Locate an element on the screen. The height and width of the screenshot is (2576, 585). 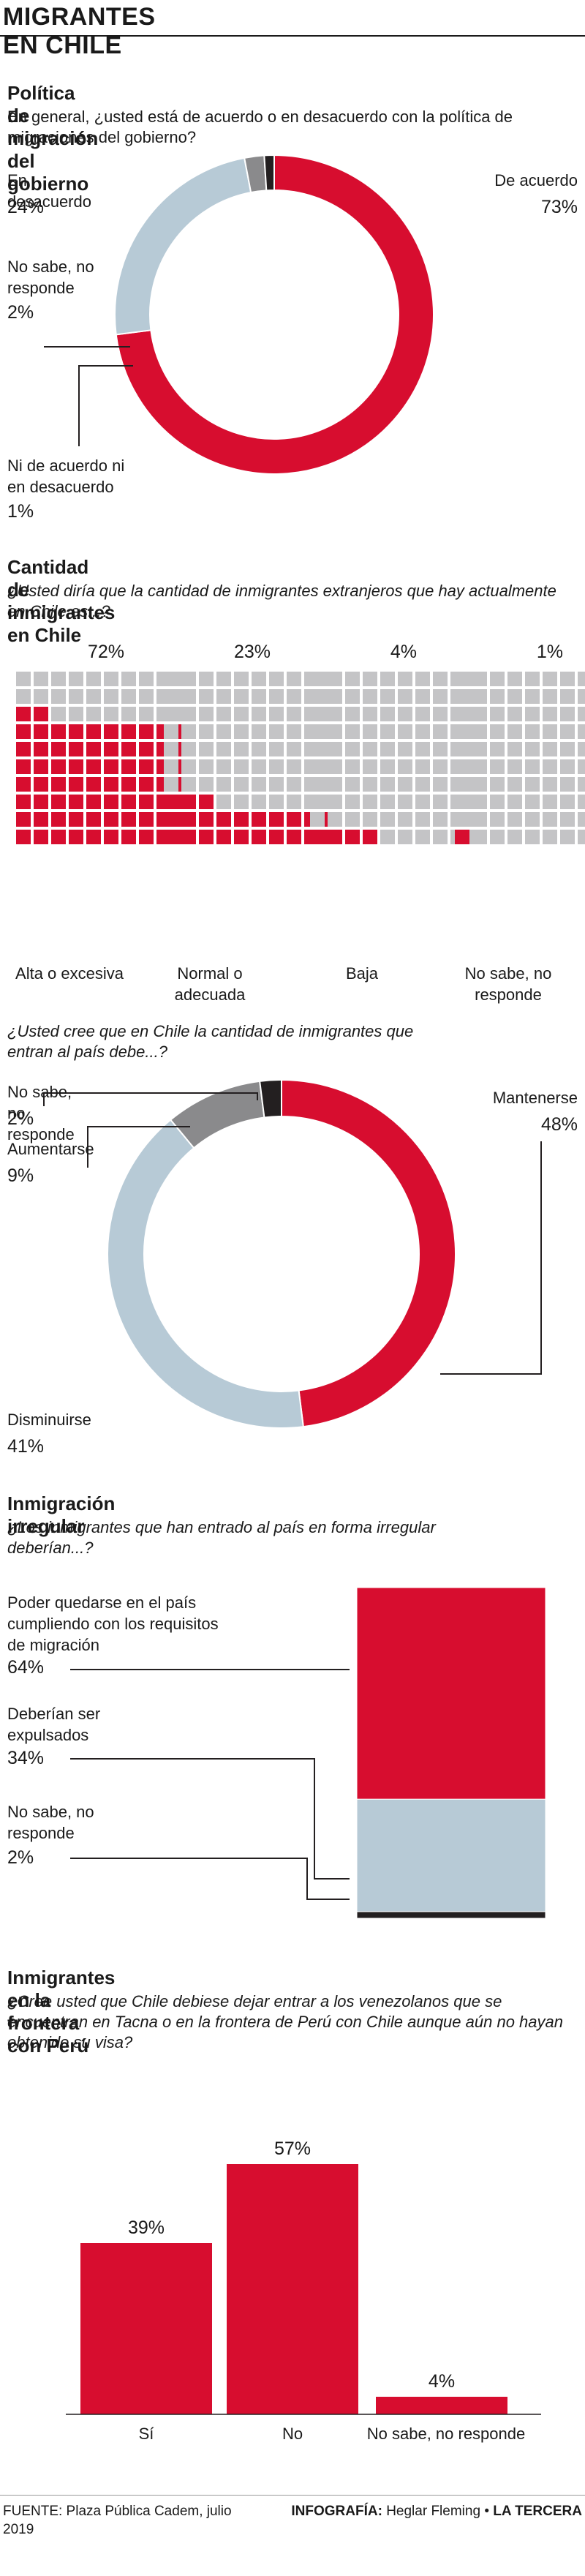
value-poder-quedarse: 64% is located at coordinates (26, 1667).